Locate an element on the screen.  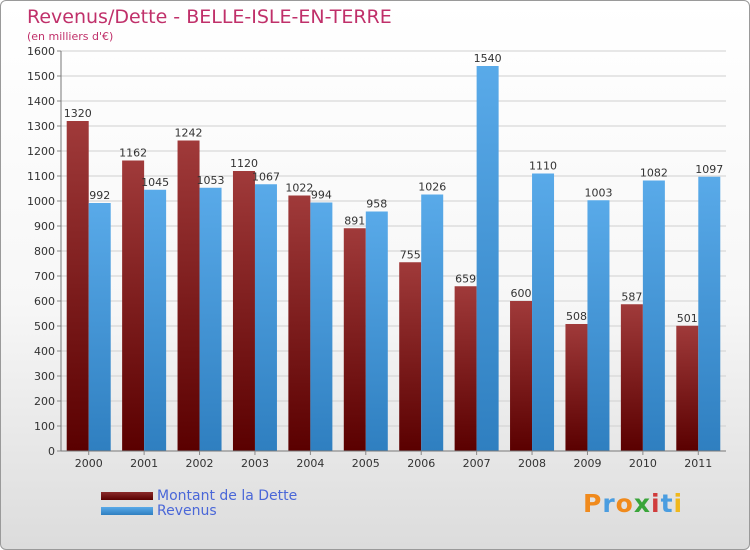
data-label-debt-2000: 1320 is located at coordinates (78, 113).